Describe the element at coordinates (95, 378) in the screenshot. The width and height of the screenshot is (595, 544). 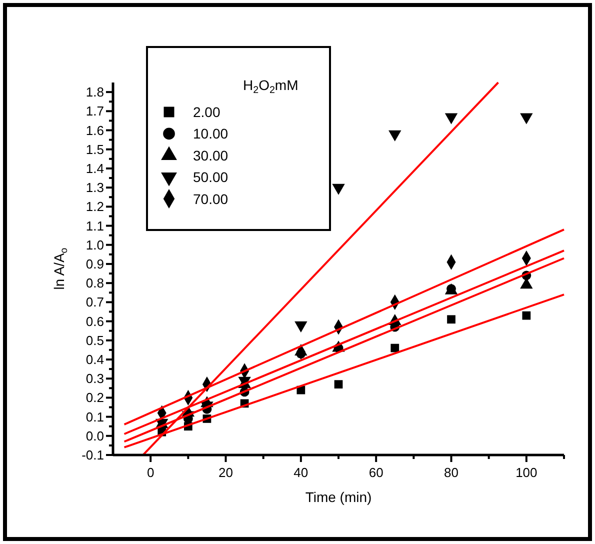
I see `y-tick-label: 0.3` at that location.